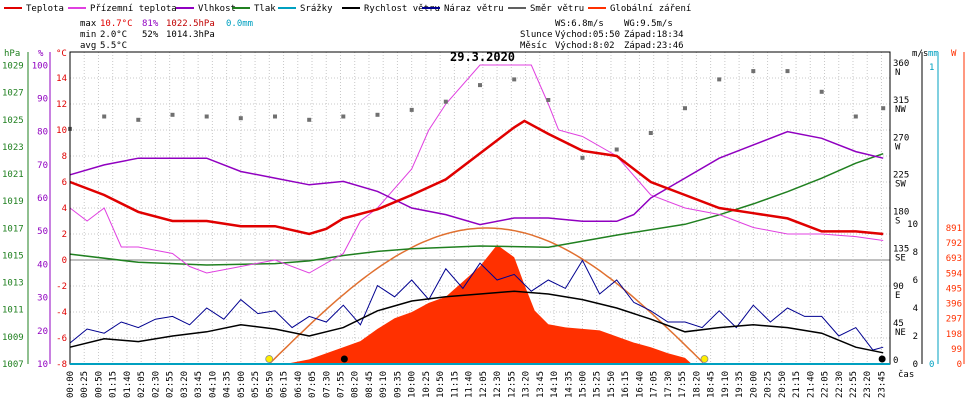  Describe the element at coordinates (64, 157) in the screenshot. I see `temp-tick-8: 8` at that location.